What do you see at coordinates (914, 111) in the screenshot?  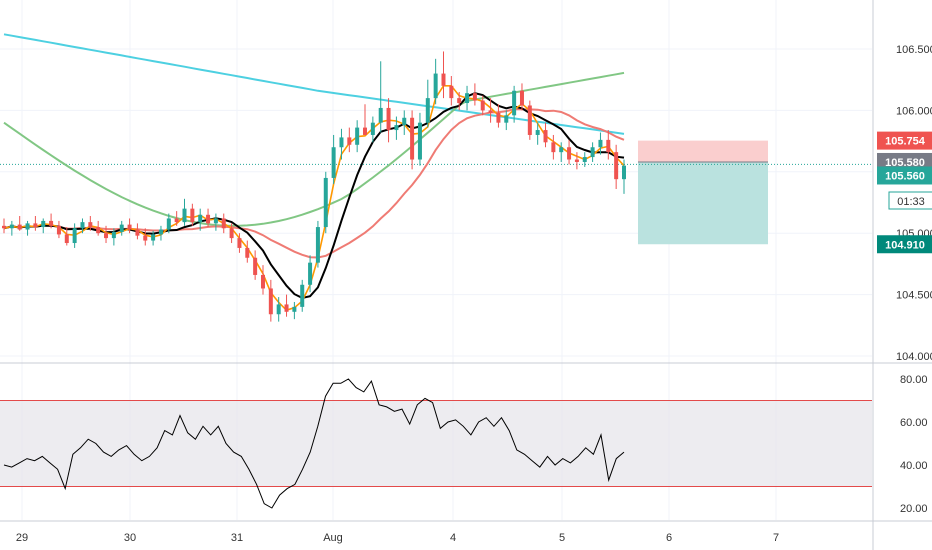 I see `price-tick-label: 106.000` at bounding box center [914, 111].